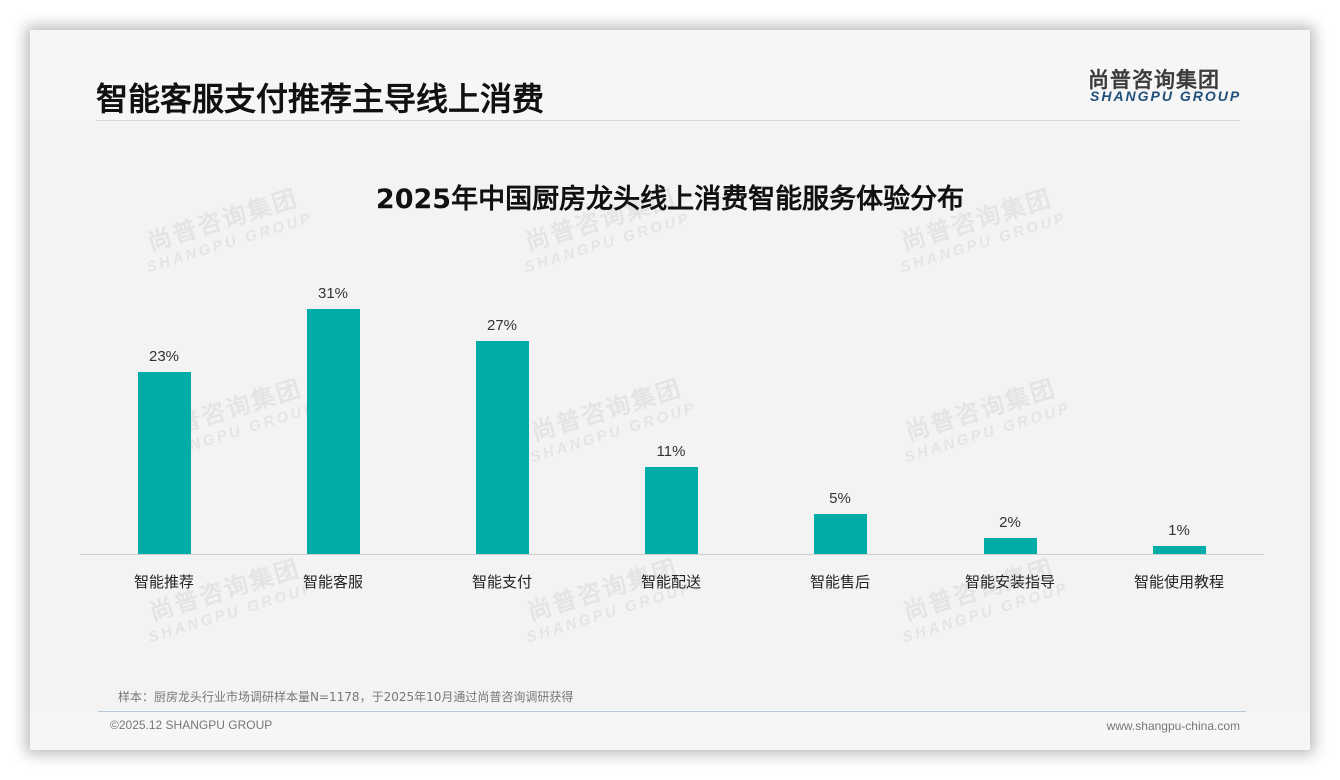  Describe the element at coordinates (1154, 80) in the screenshot. I see `logo-chinese: 尚普咨询集团` at that location.